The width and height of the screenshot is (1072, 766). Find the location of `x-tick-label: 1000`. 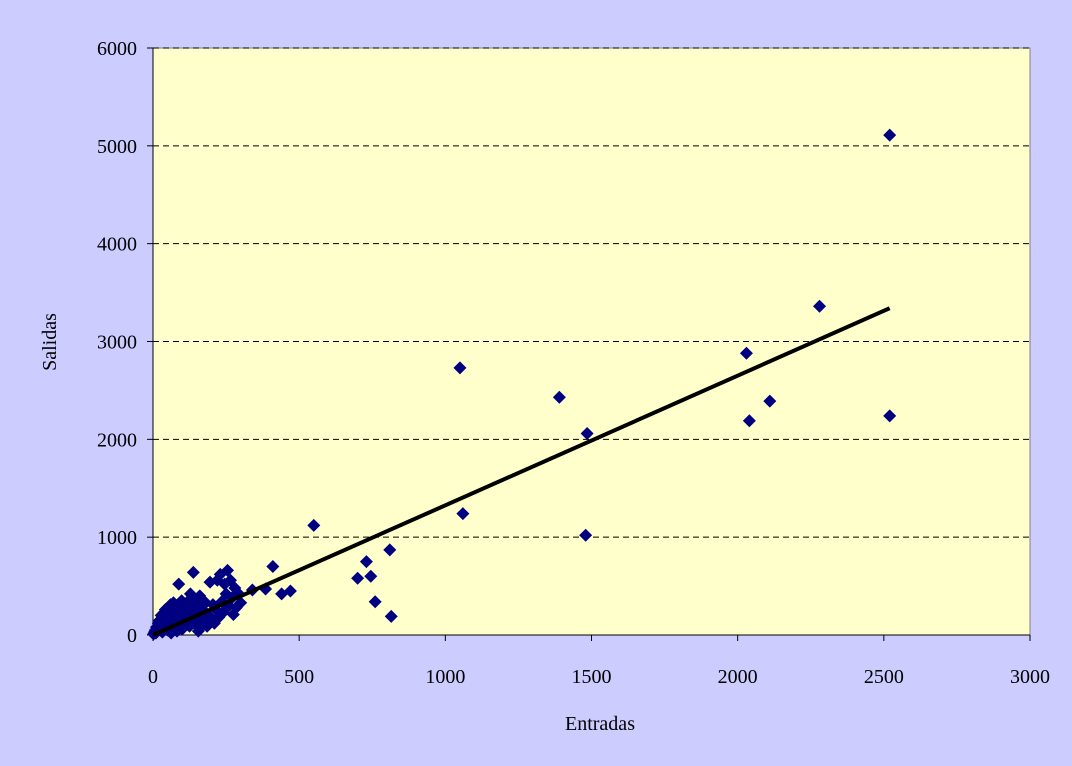

x-tick-label: 1000 is located at coordinates (445, 677).